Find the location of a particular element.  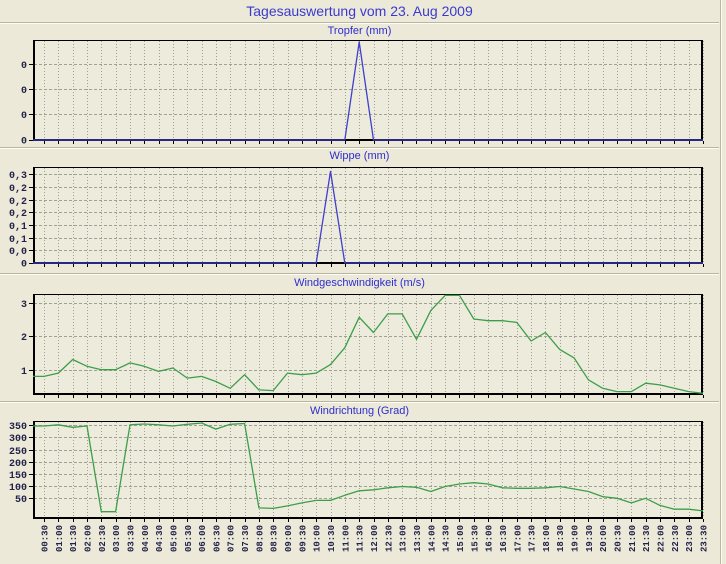

x-axis-label: 20:30 is located at coordinates (619, 538).